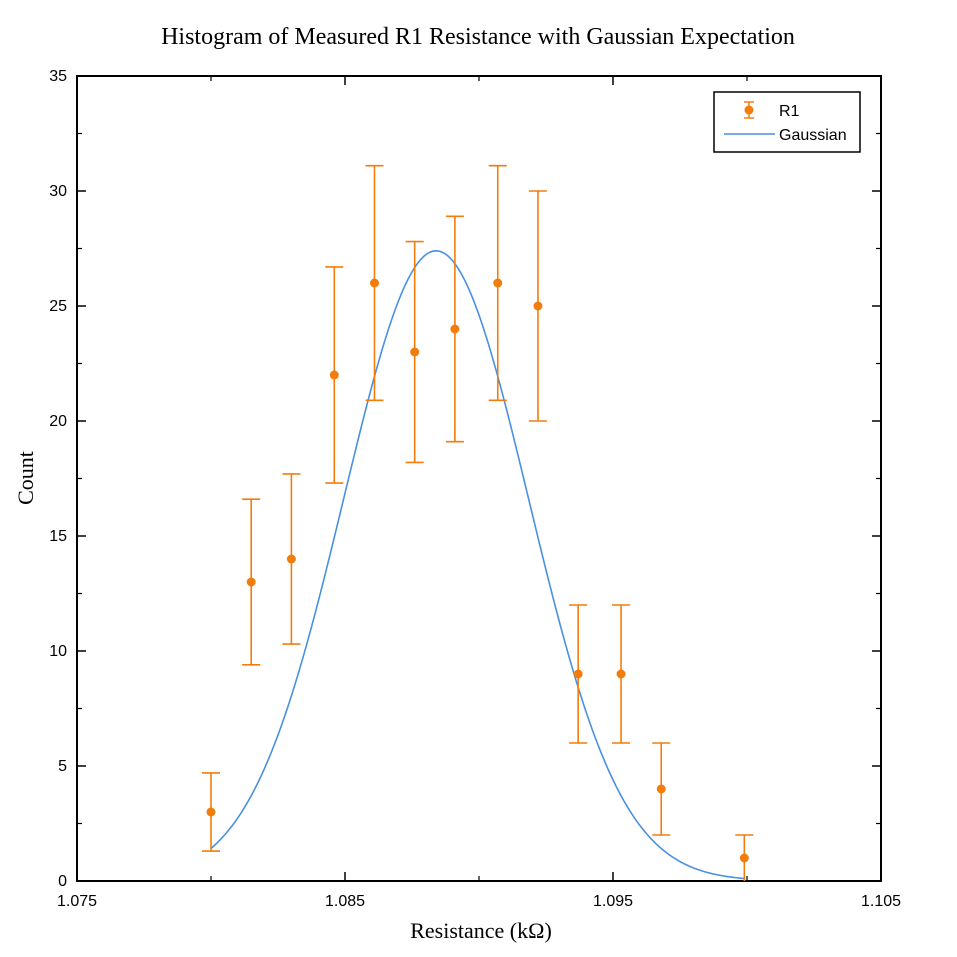  I want to click on y-tick-label: 20, so click(58, 421).